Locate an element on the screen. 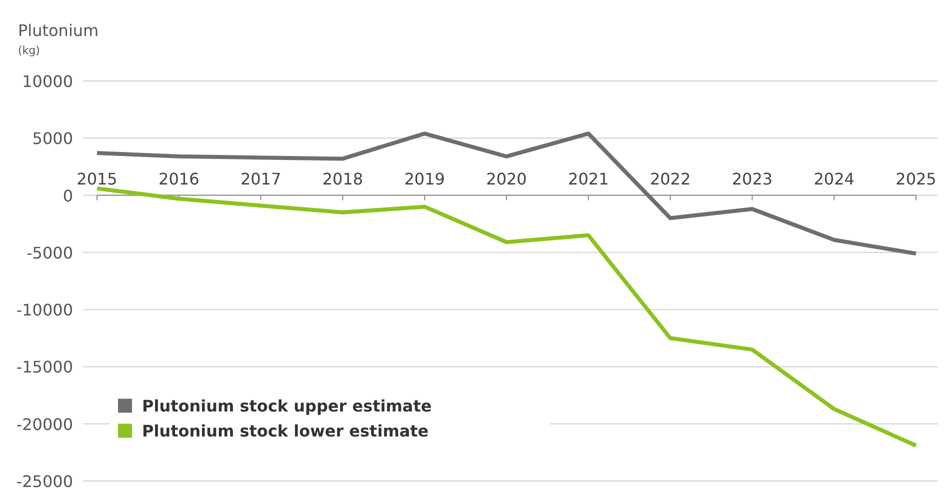 The height and width of the screenshot is (499, 946). y-tick-label: 0 is located at coordinates (67, 196).